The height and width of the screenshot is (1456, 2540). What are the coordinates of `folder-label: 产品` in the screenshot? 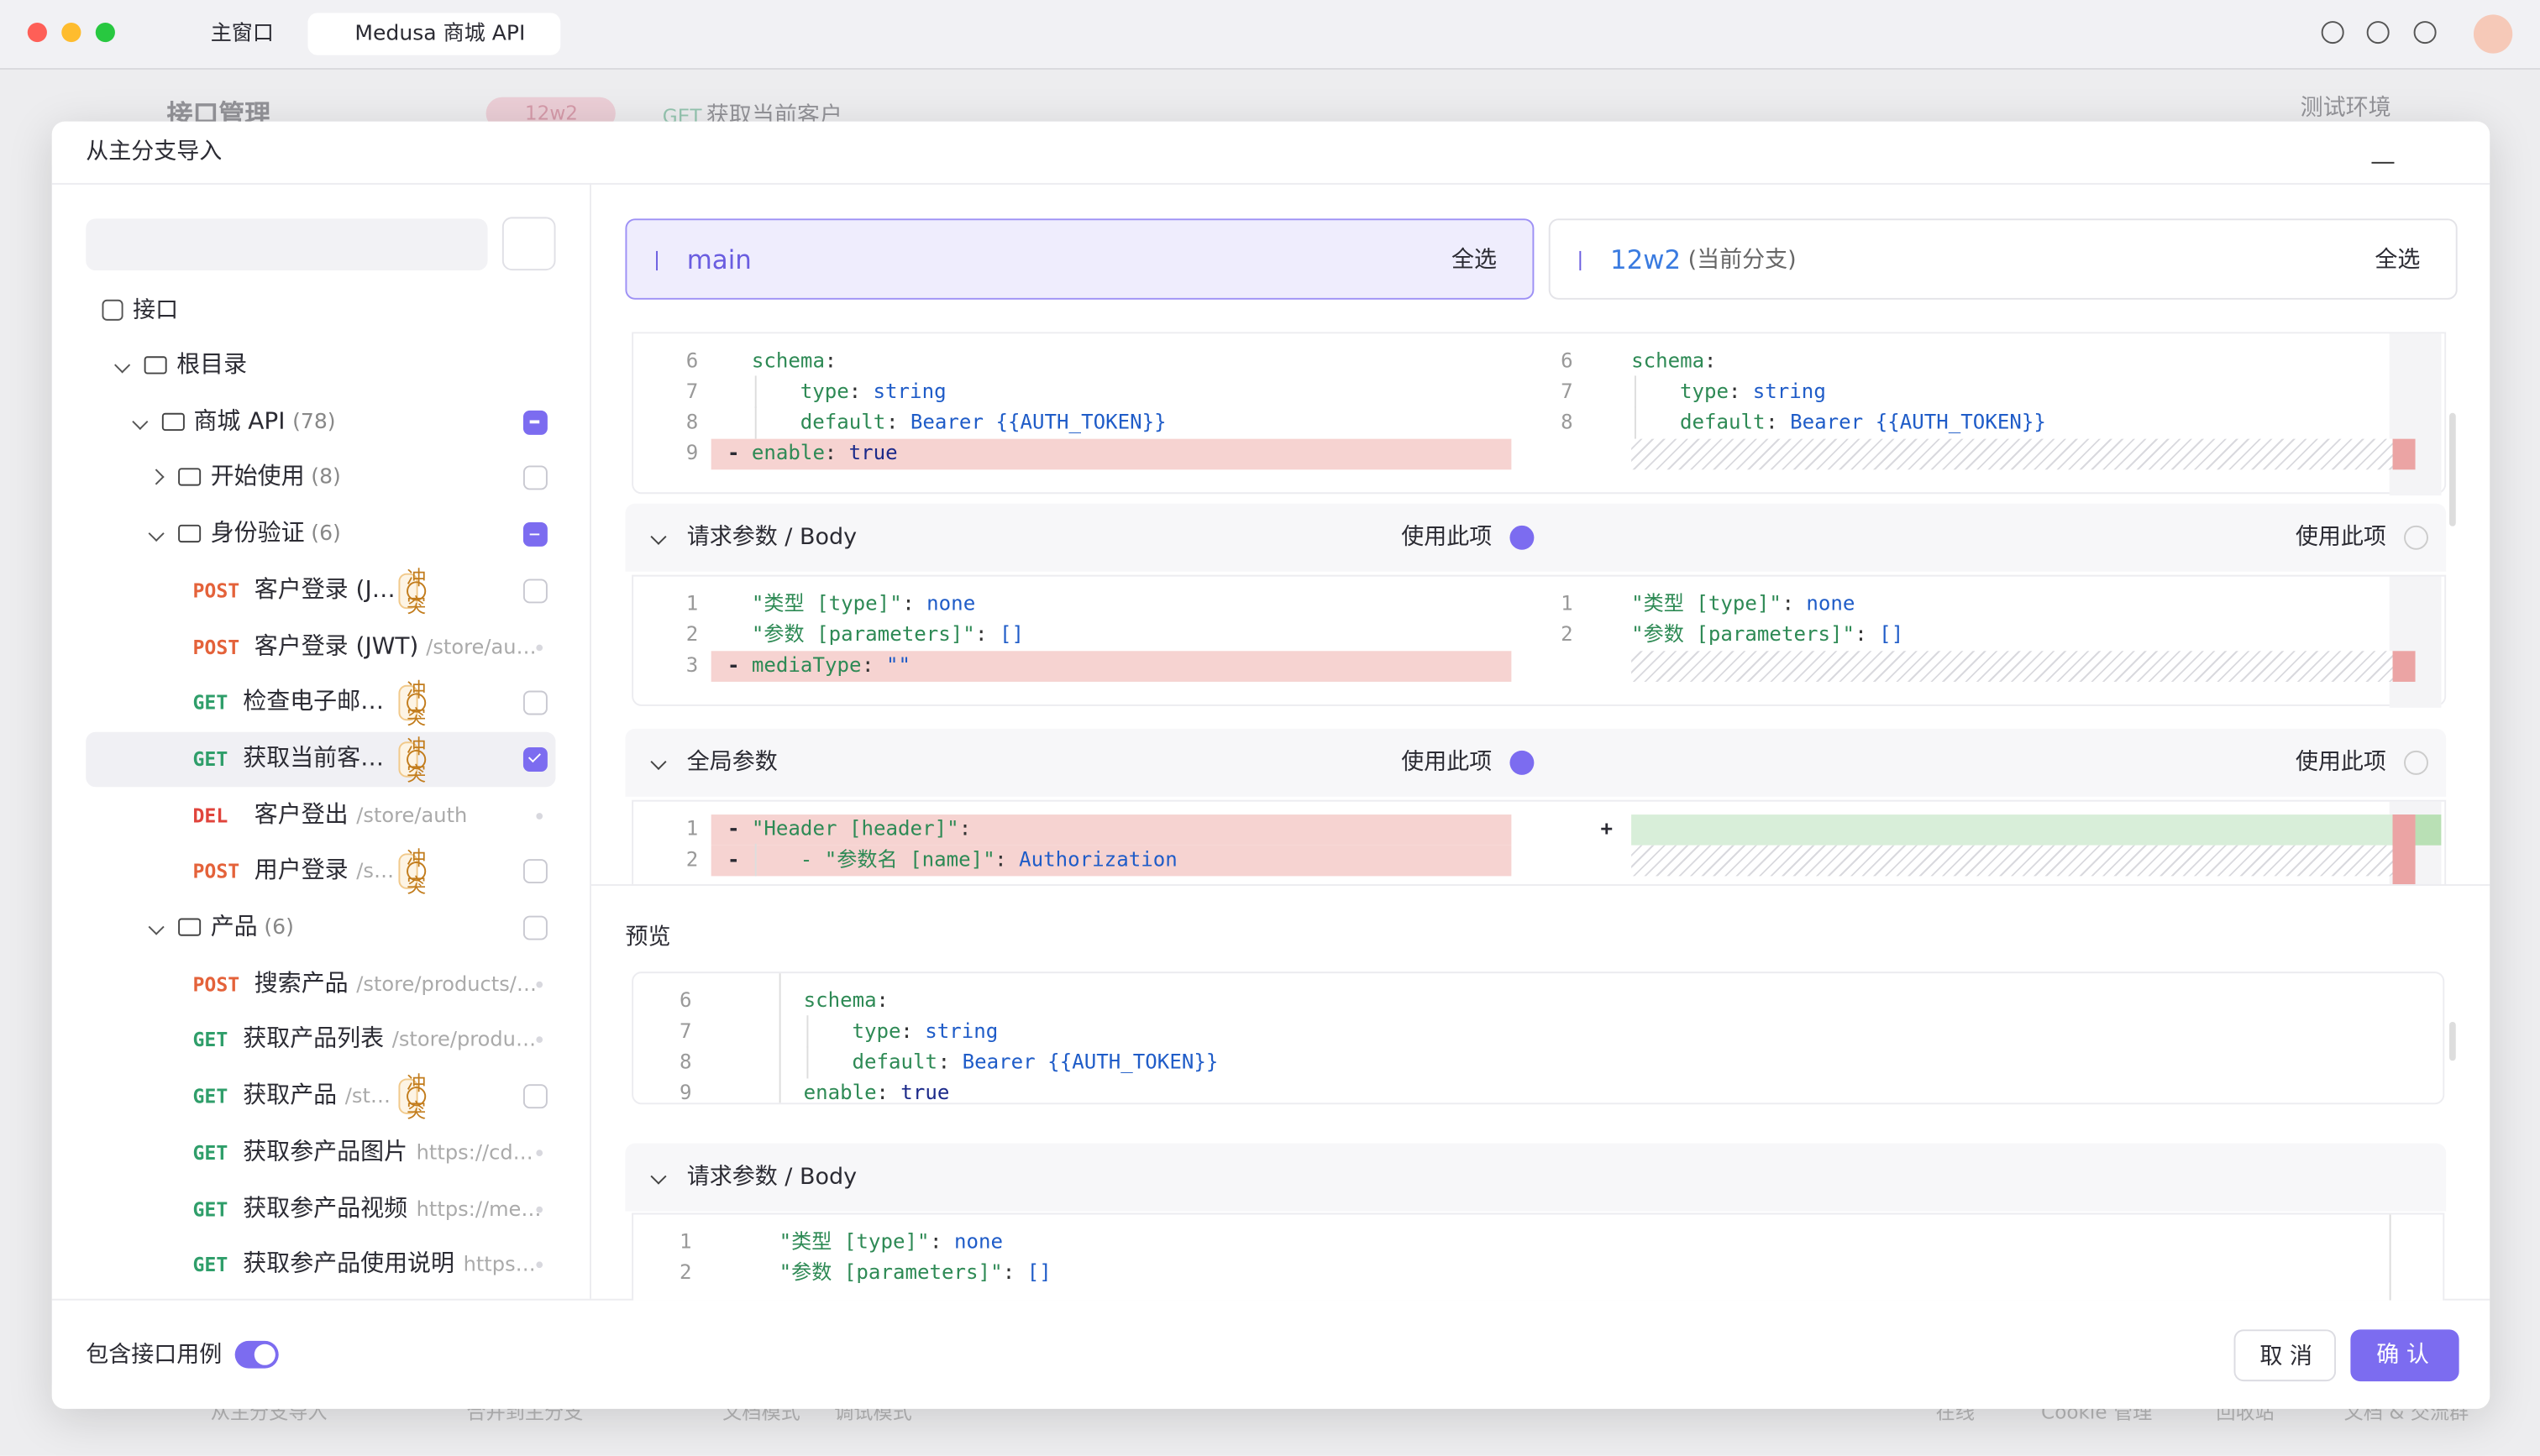 It's located at (234, 927).